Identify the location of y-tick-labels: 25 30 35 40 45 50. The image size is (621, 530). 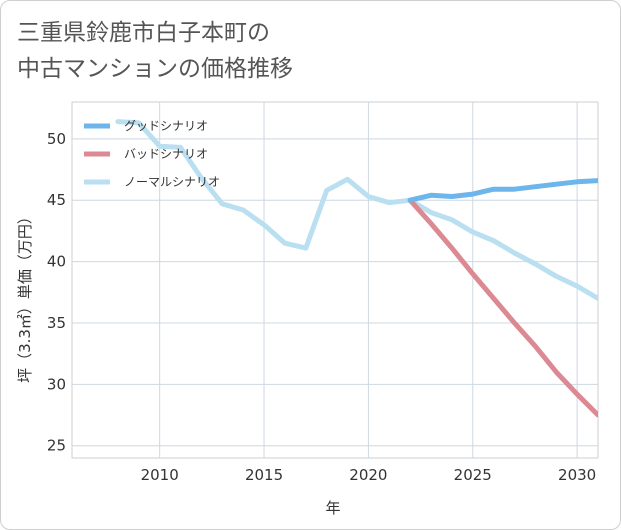
(56, 292).